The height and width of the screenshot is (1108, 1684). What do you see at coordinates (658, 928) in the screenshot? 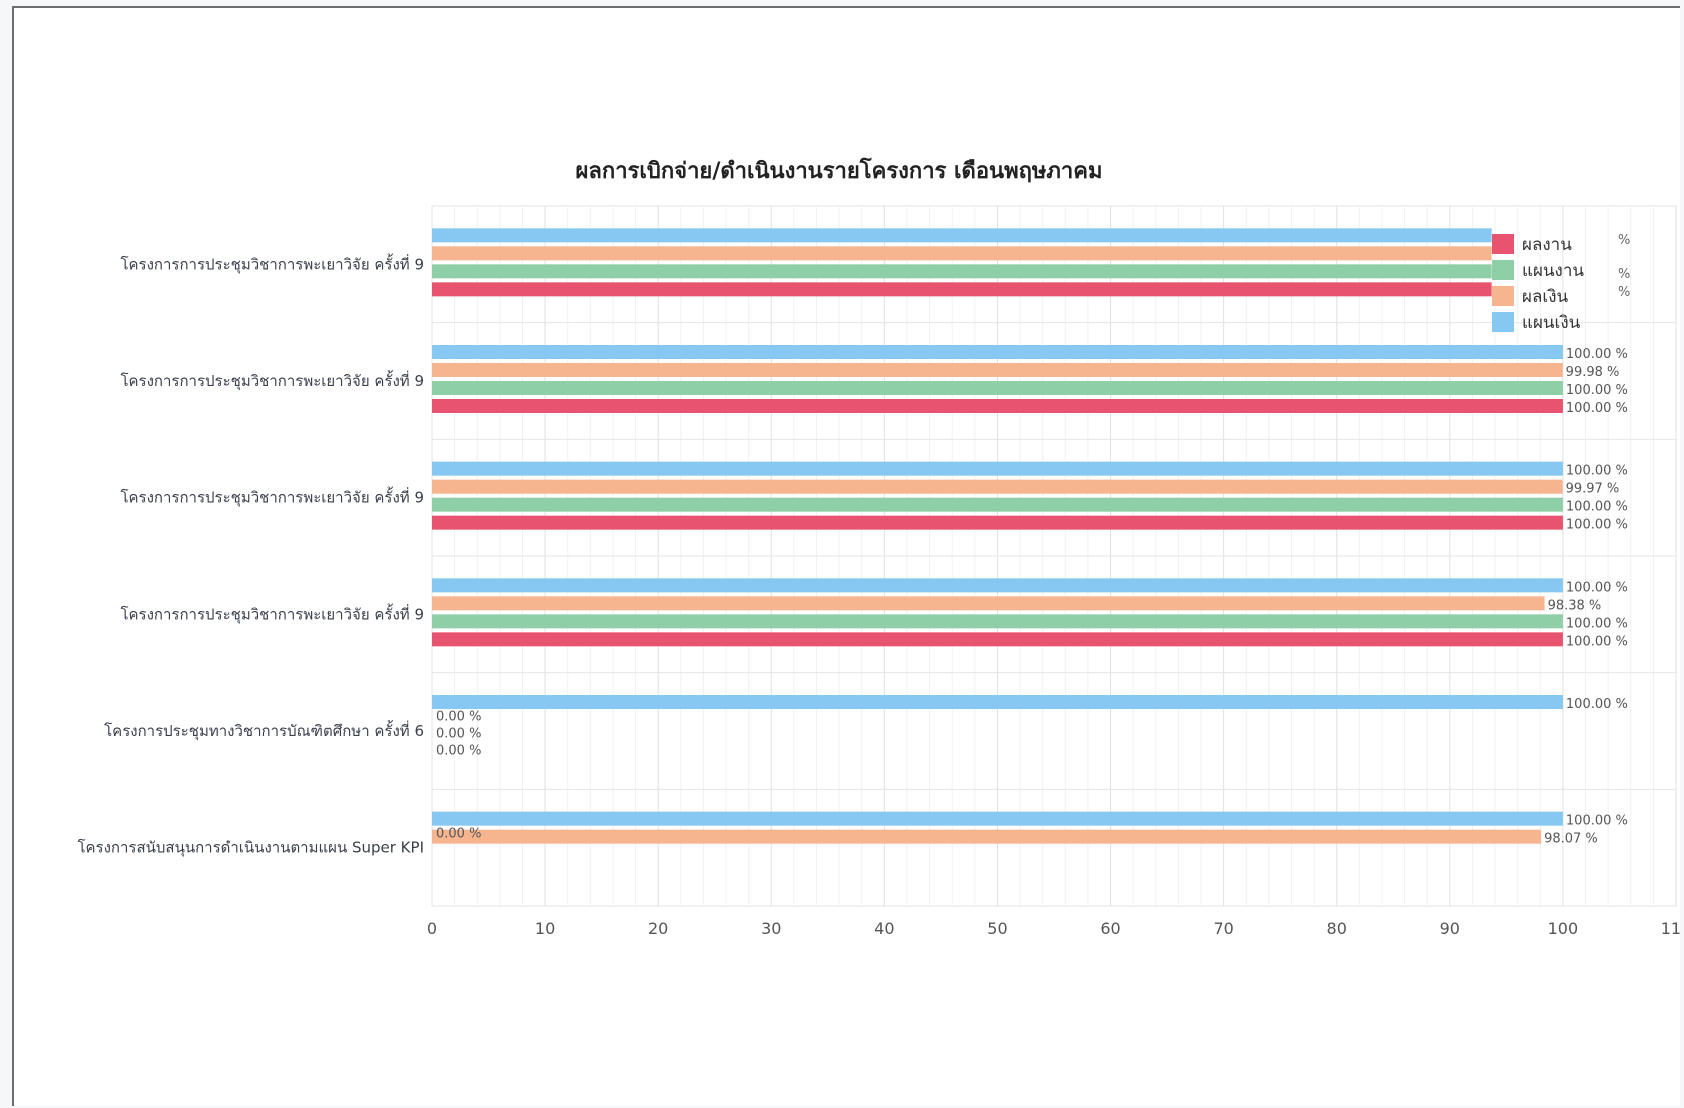
I see `x-tick-label: 20` at bounding box center [658, 928].